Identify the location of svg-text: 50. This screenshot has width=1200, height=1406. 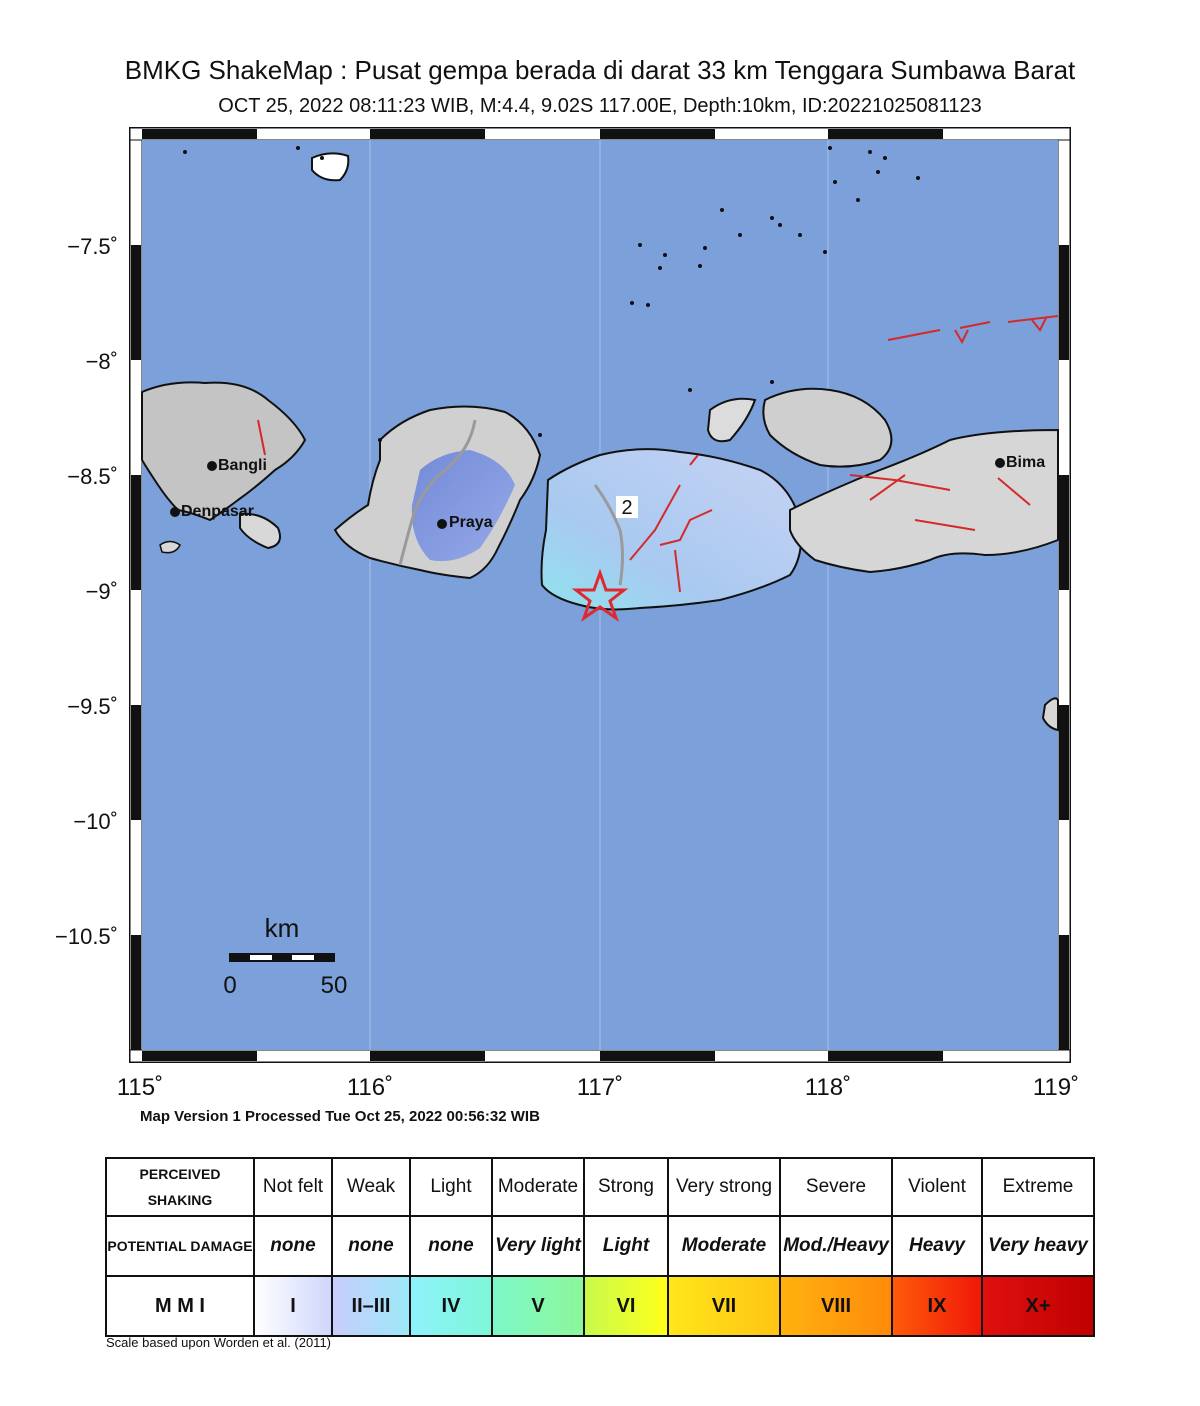
(334, 985).